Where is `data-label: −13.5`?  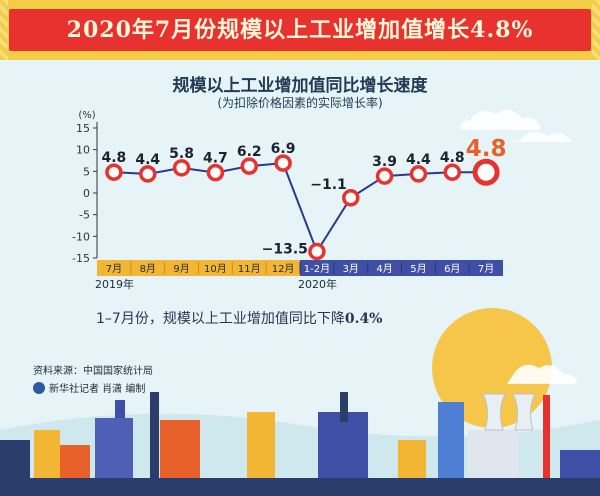
data-label: −13.5 is located at coordinates (285, 250).